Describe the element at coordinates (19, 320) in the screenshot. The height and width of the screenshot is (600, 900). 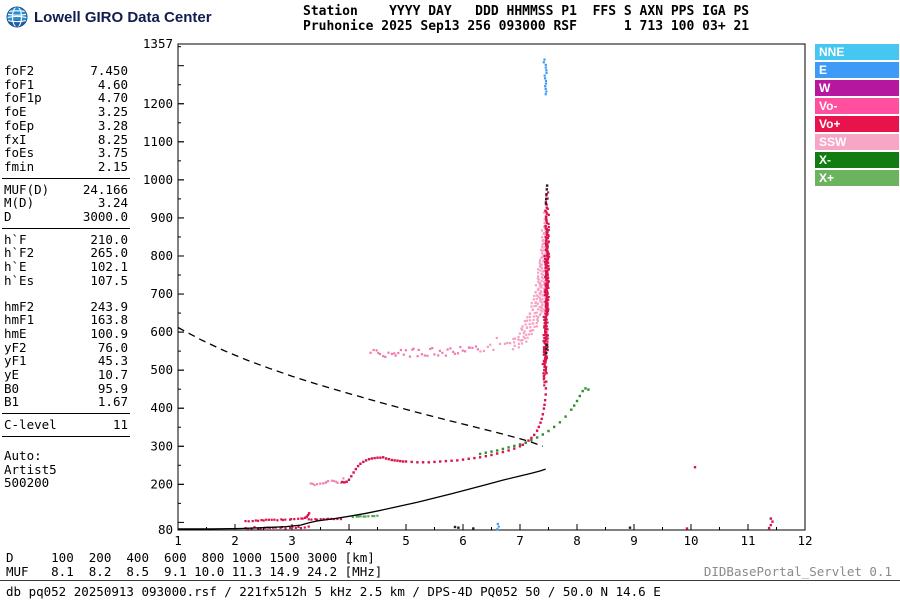
I see `param-label: hmF1` at that location.